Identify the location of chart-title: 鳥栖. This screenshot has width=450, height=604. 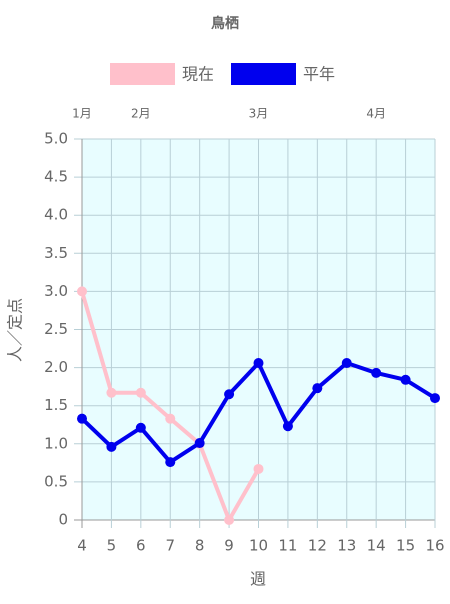
(225, 23).